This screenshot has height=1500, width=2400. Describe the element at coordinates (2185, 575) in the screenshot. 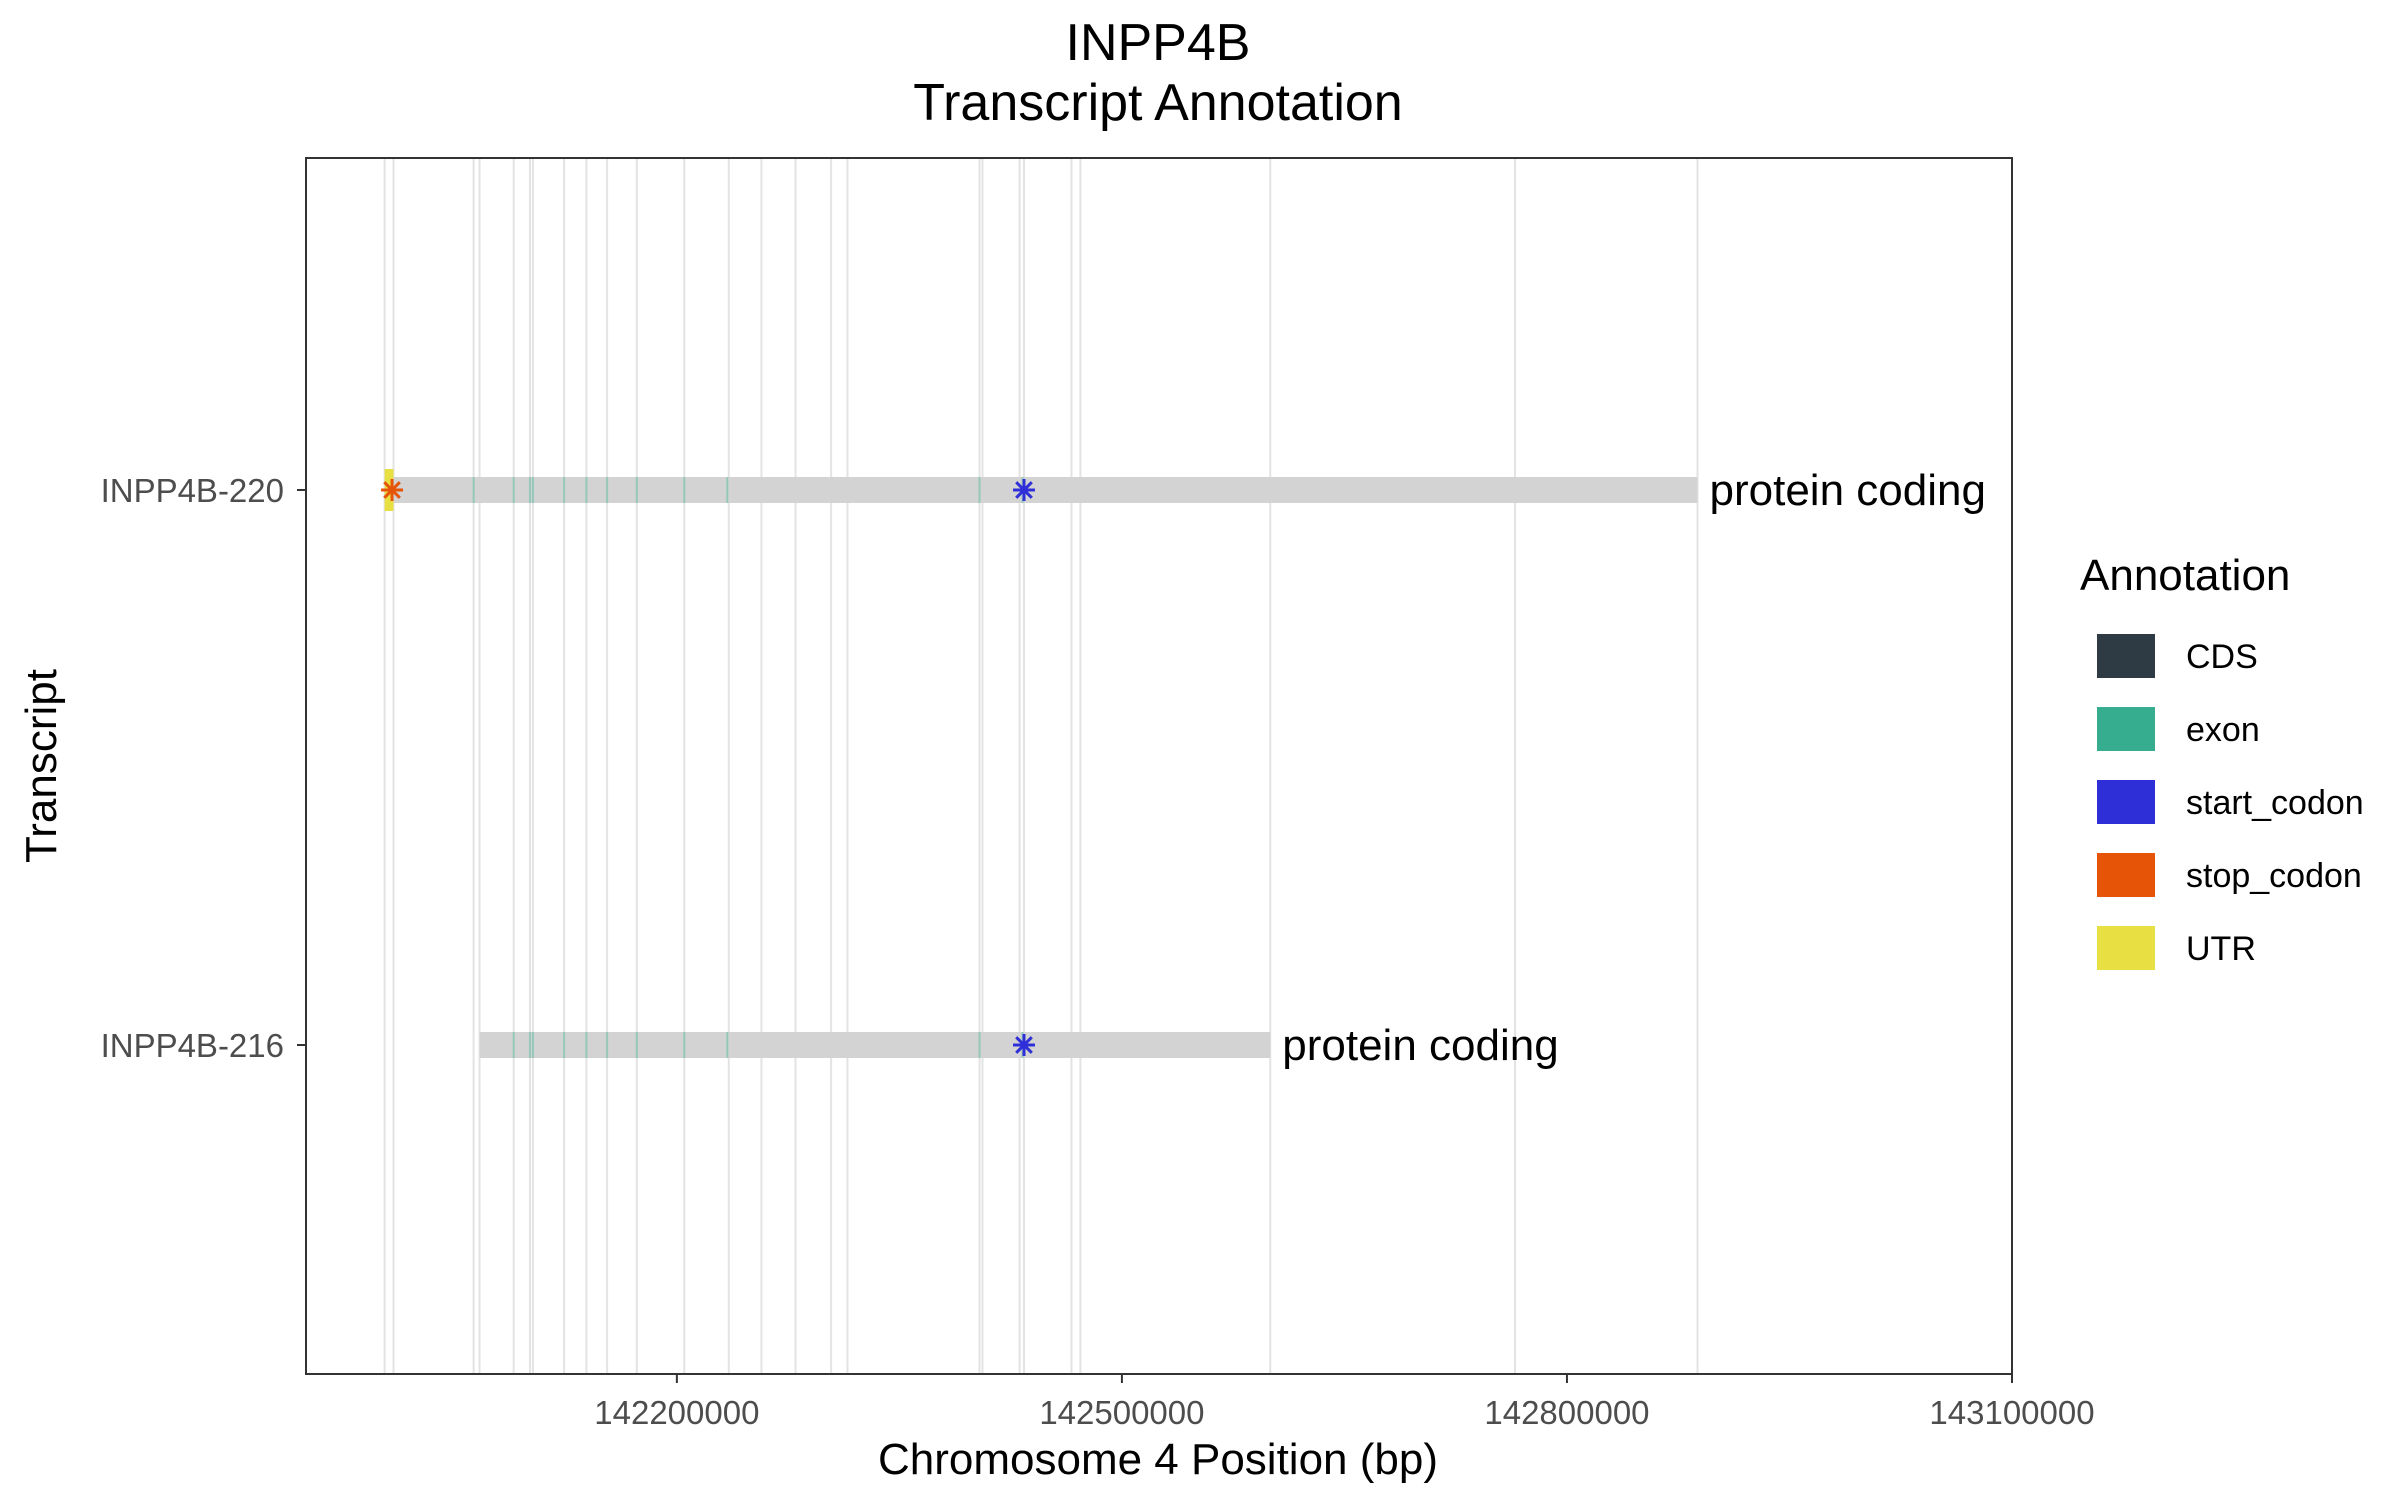

I see `legend-title: Annotation` at that location.